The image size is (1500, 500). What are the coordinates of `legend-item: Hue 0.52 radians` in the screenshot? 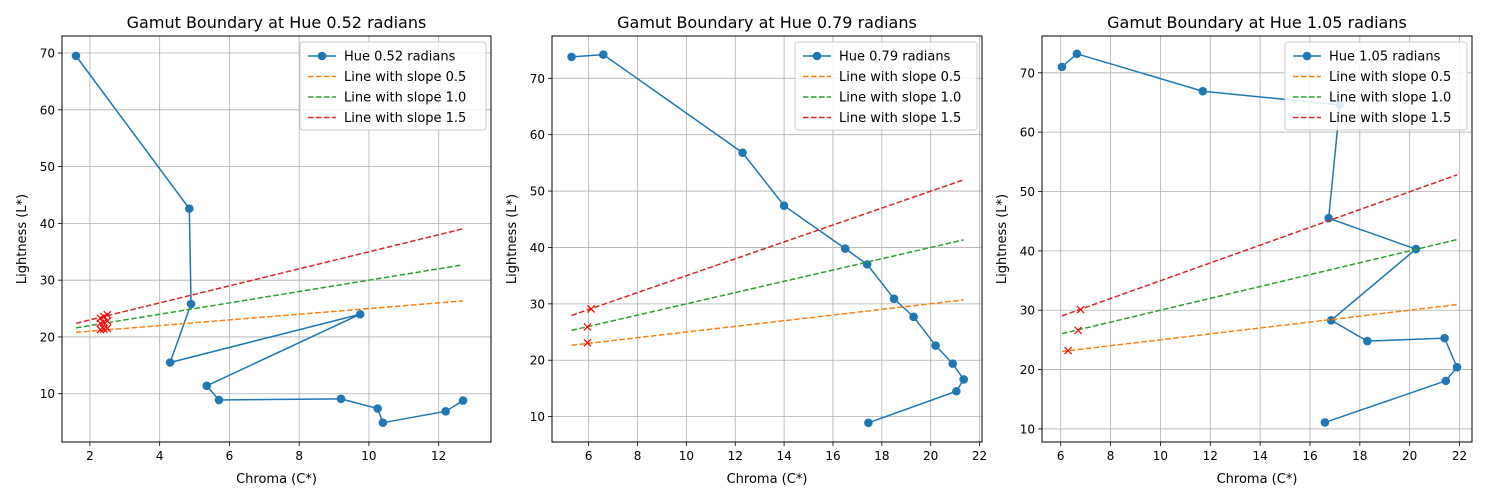 It's located at (382, 57).